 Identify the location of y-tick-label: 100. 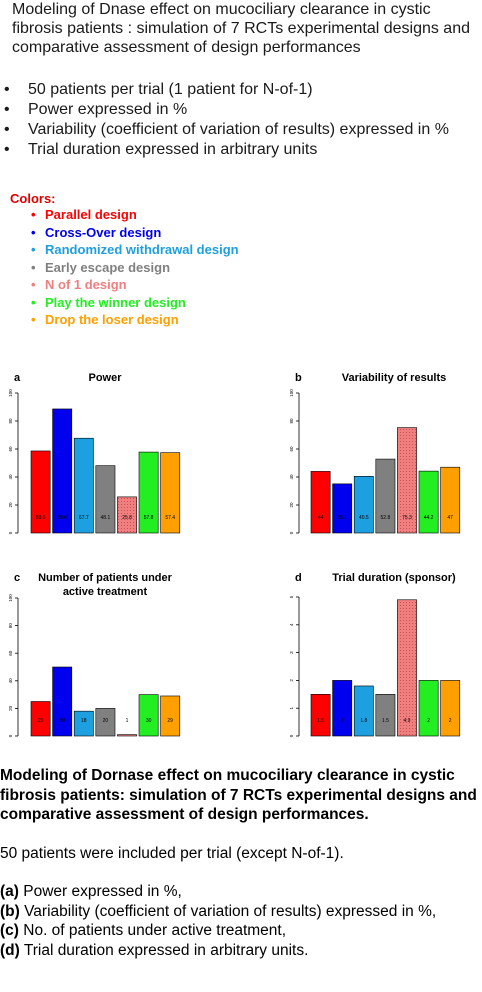
(291, 393).